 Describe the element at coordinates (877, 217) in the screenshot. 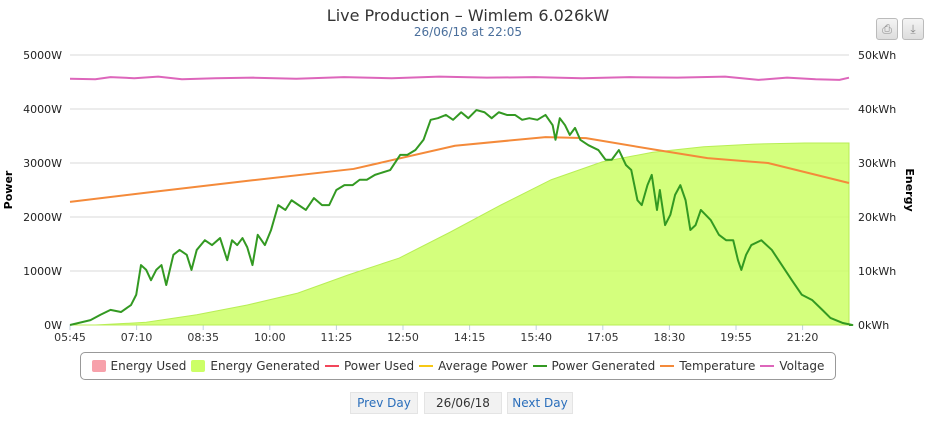

I see `y2-tick-label: 20kWh` at that location.